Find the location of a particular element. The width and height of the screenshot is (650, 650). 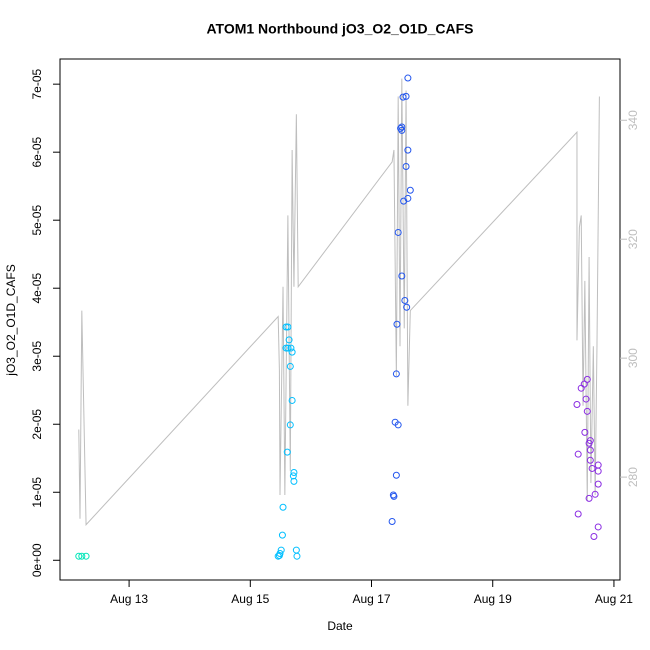

x-tick-label: Aug 17 is located at coordinates (371, 599).